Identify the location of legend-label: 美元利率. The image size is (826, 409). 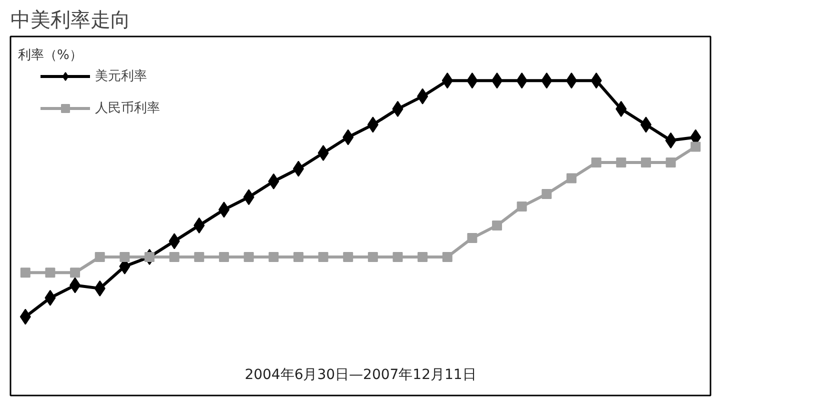
(121, 76).